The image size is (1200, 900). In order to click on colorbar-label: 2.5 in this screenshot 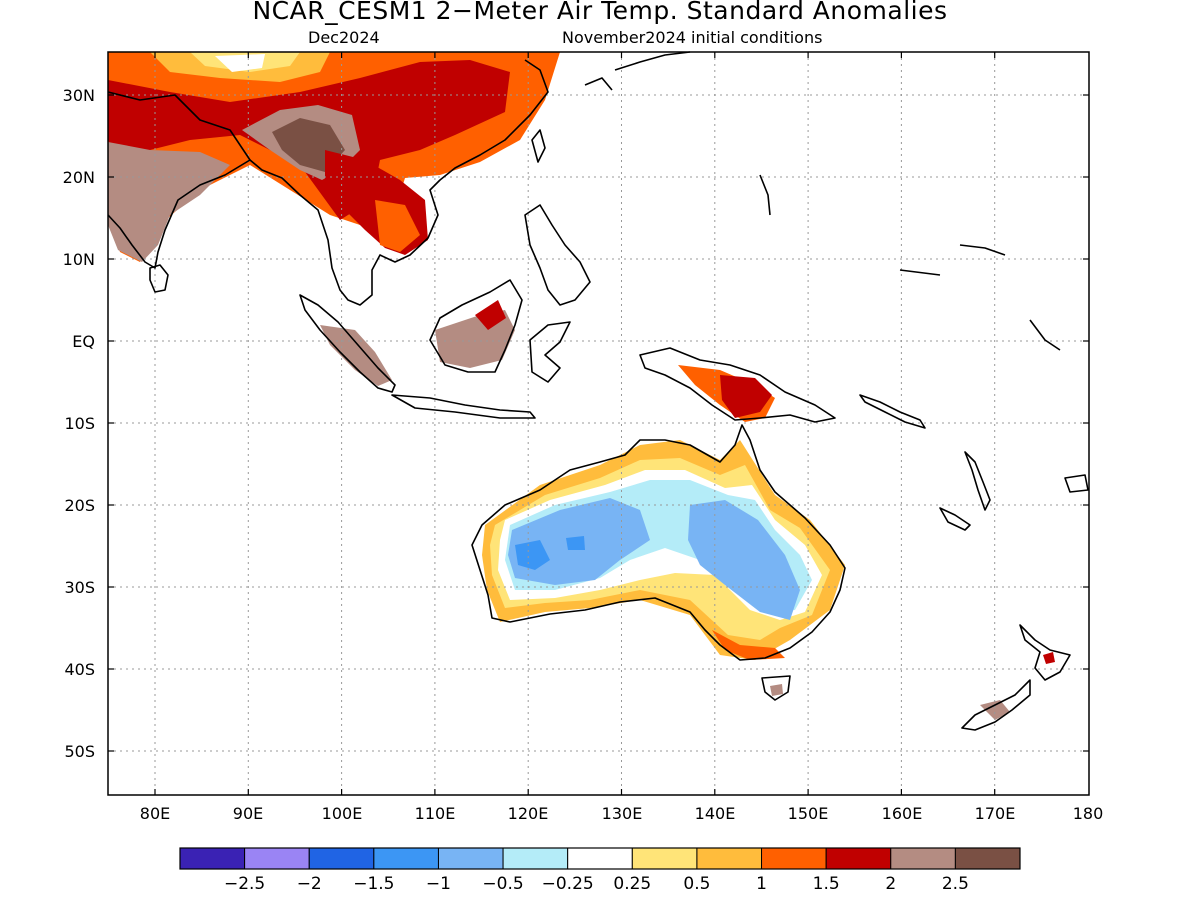, I will do `click(955, 884)`.